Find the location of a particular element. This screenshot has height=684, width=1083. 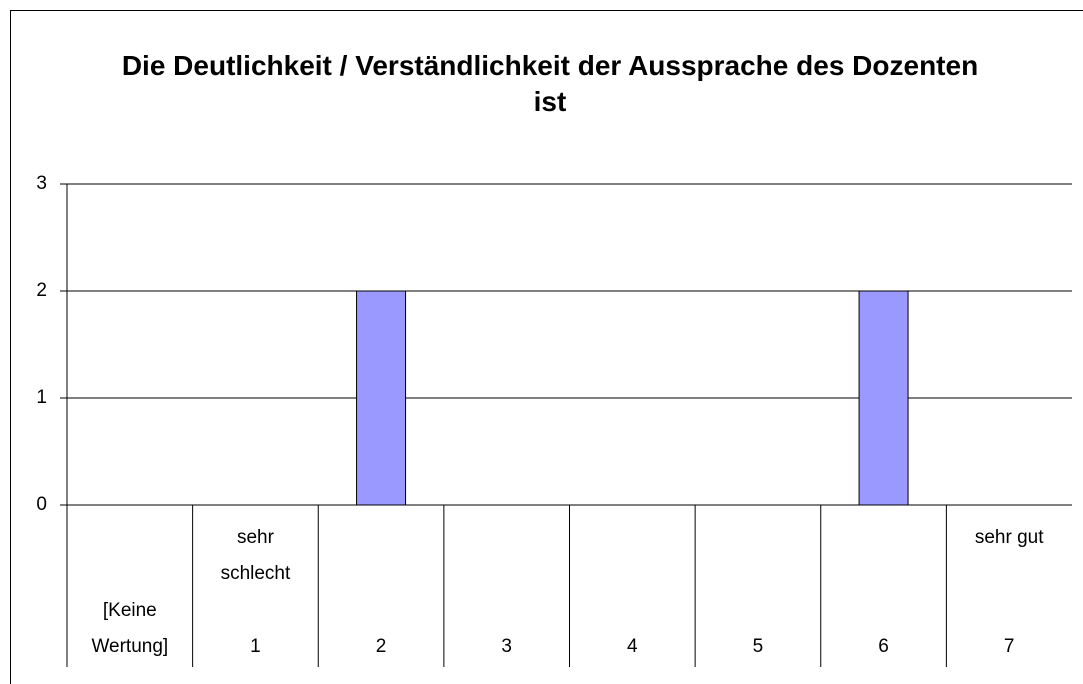

x-tick-label: 4 is located at coordinates (632, 646).